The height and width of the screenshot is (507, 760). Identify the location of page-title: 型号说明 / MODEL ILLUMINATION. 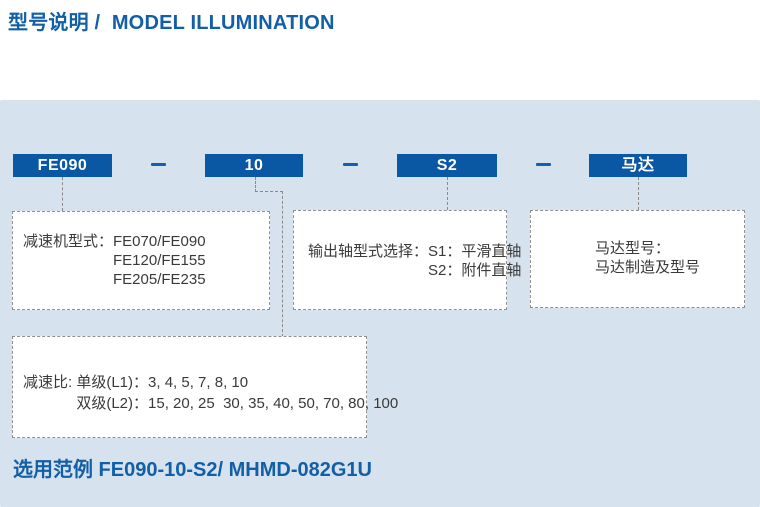
(171, 23).